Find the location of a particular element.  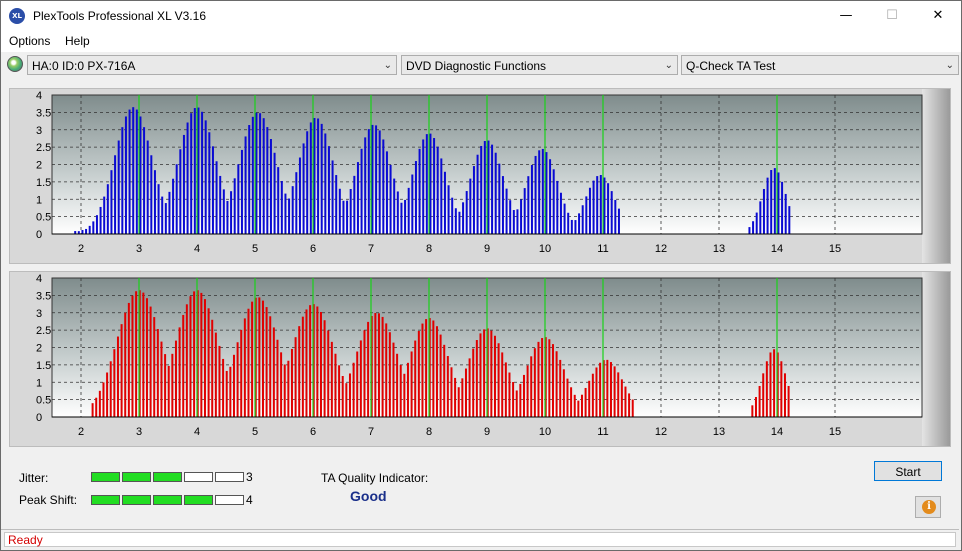

minimize-button: — is located at coordinates (846, 15).